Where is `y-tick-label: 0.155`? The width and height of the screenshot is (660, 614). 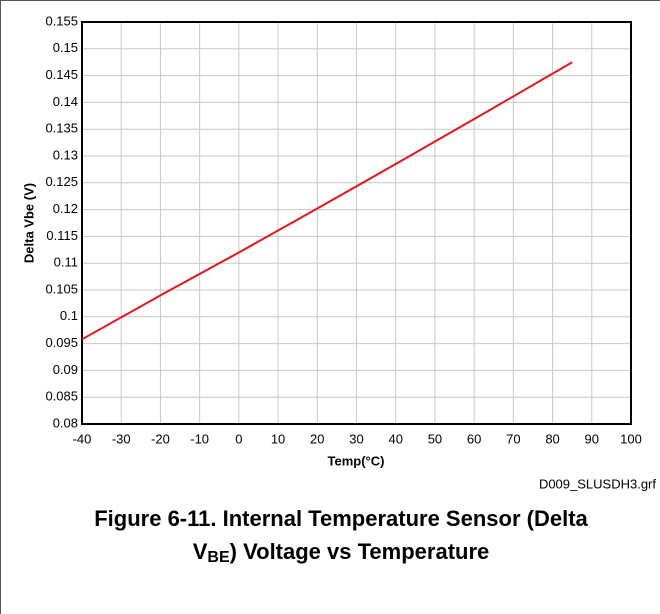
y-tick-label: 0.155 is located at coordinates (61, 20).